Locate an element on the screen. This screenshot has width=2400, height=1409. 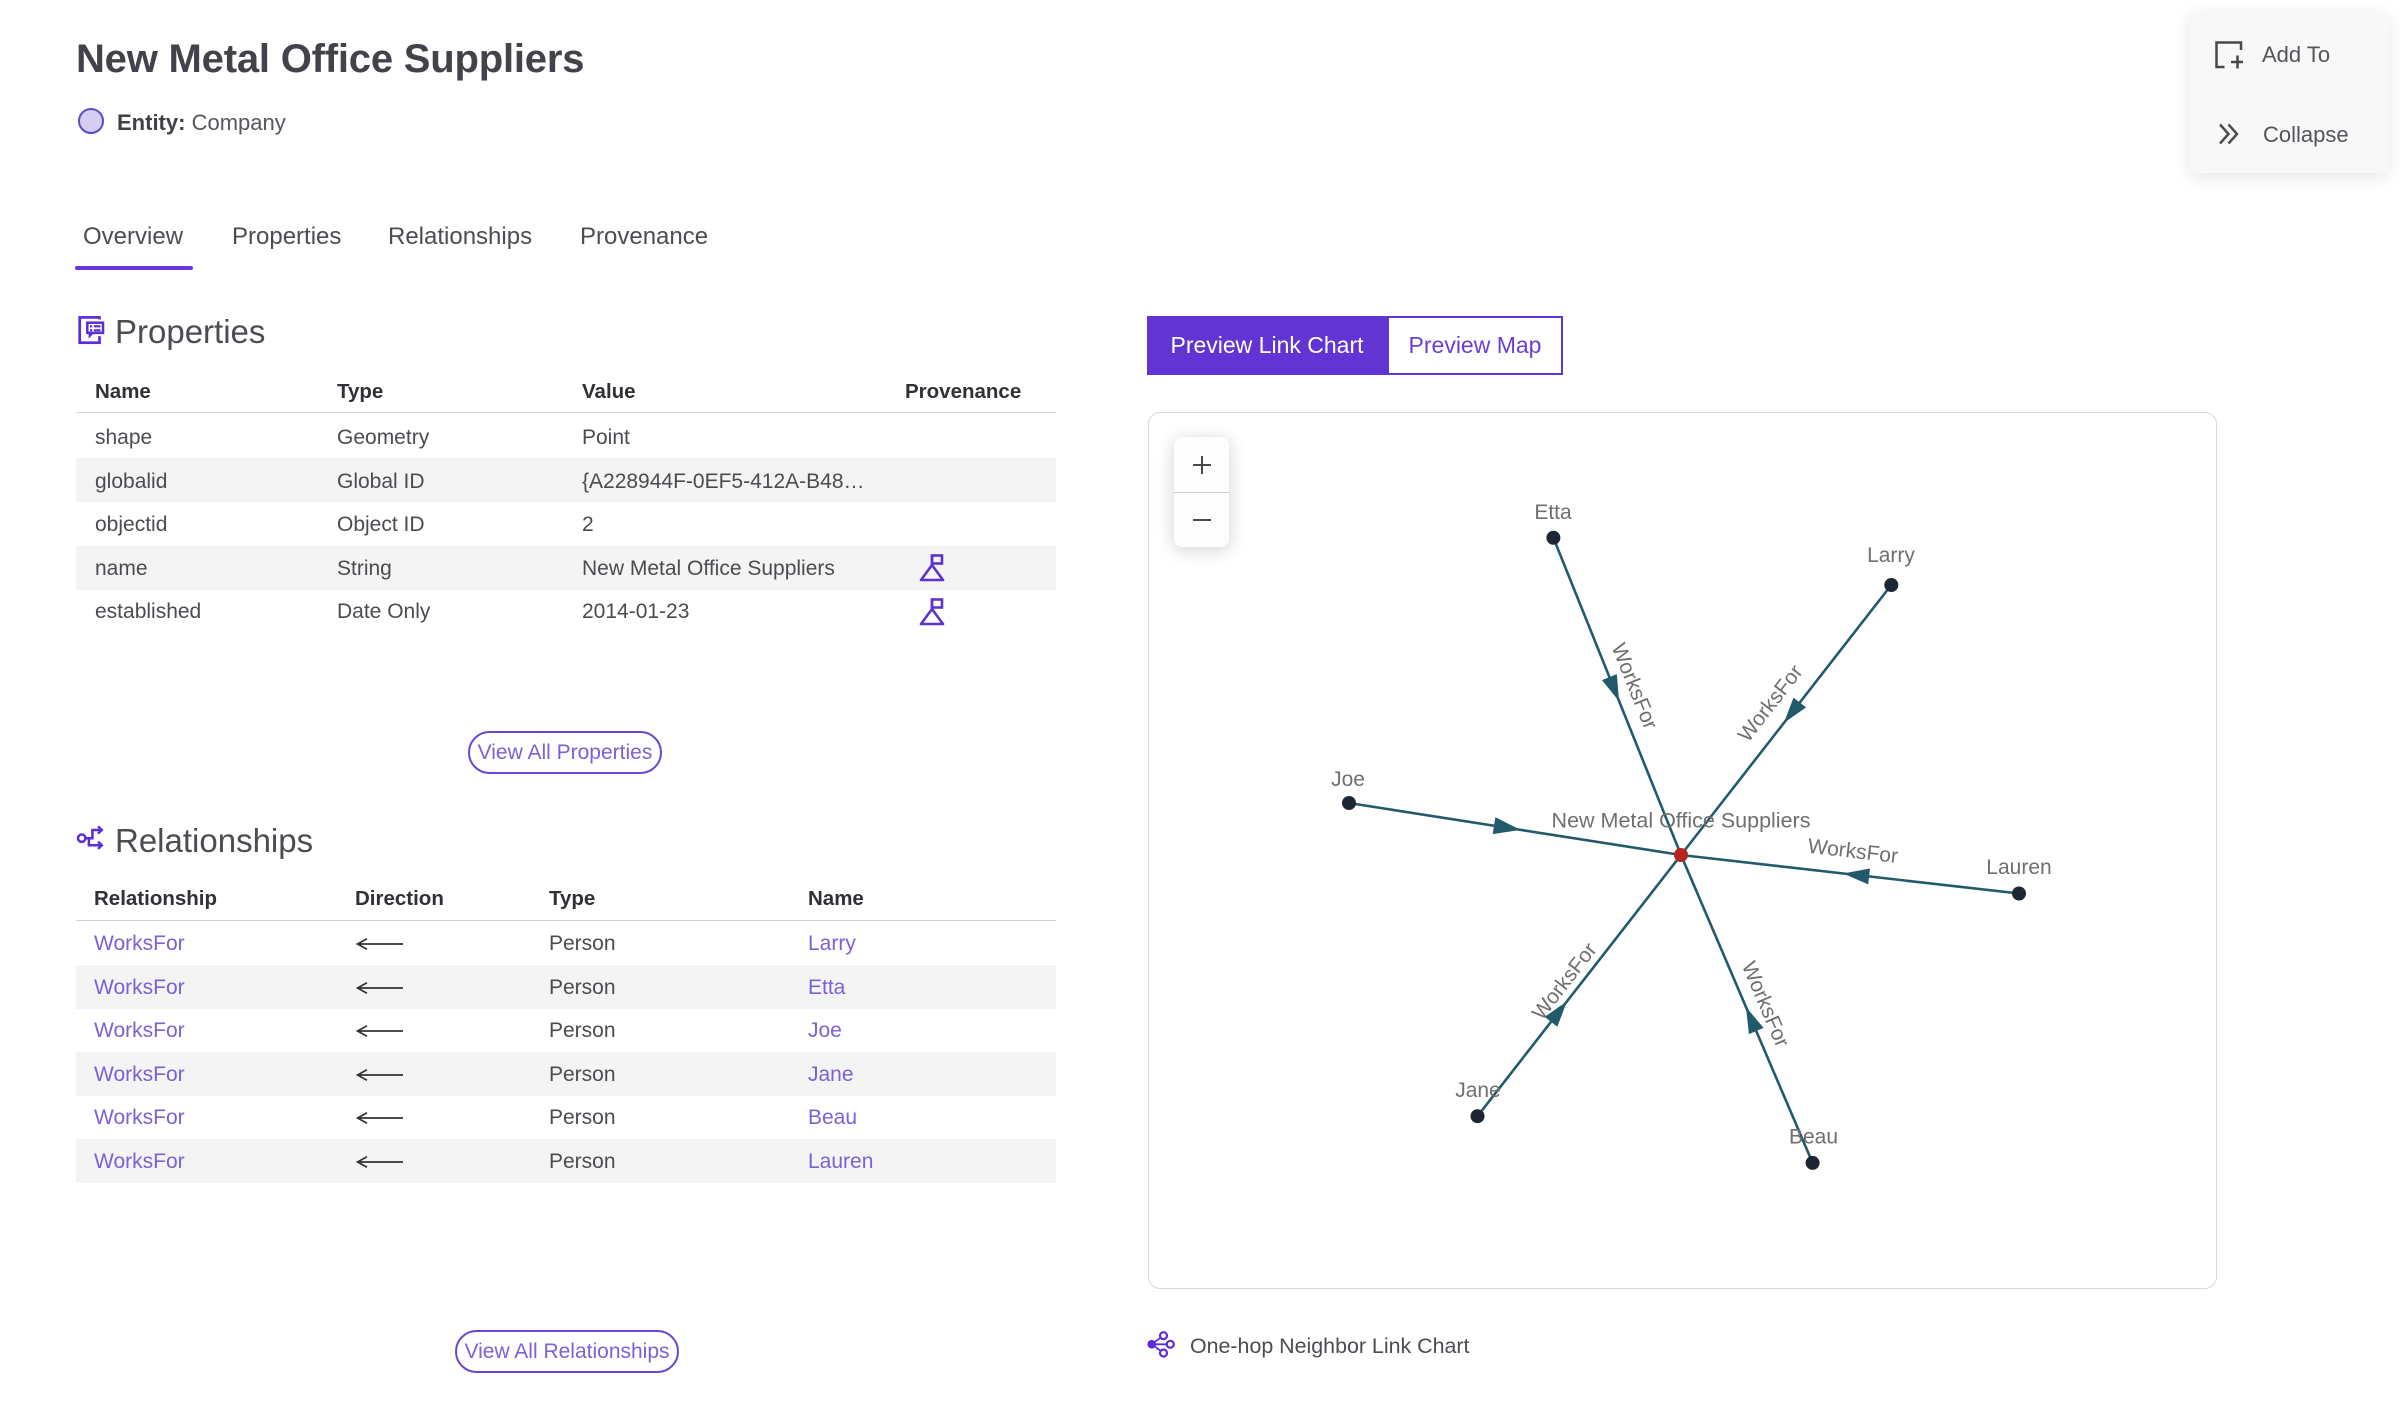
svg-text: Larry is located at coordinates (1891, 555).